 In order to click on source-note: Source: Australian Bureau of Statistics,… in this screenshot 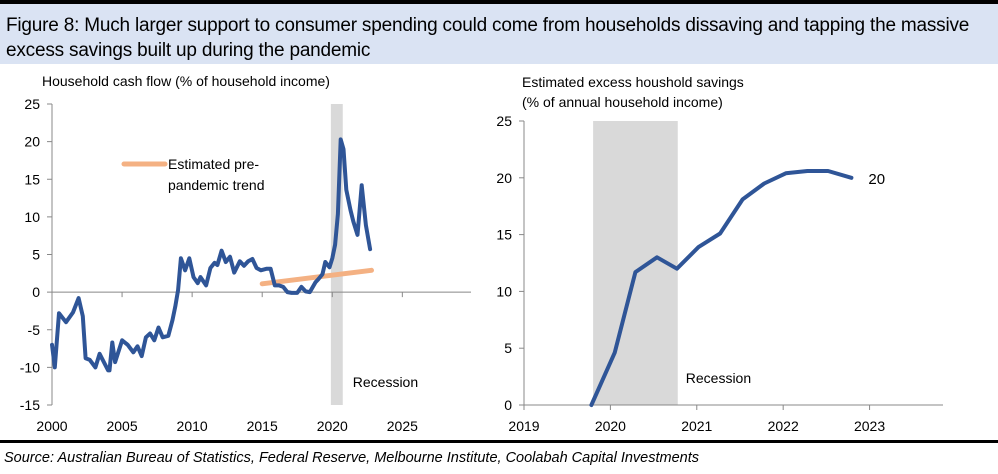, I will do `click(352, 458)`.